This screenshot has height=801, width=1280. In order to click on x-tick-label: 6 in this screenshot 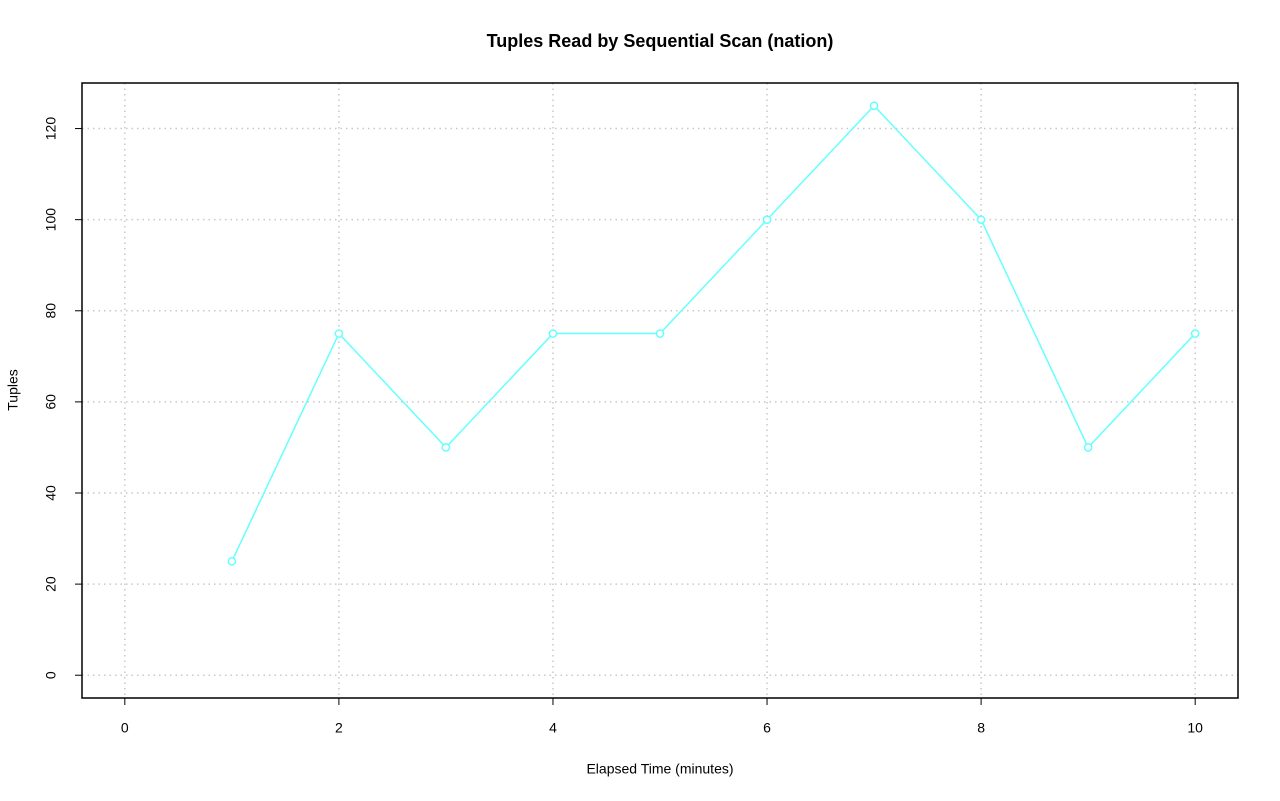, I will do `click(767, 728)`.